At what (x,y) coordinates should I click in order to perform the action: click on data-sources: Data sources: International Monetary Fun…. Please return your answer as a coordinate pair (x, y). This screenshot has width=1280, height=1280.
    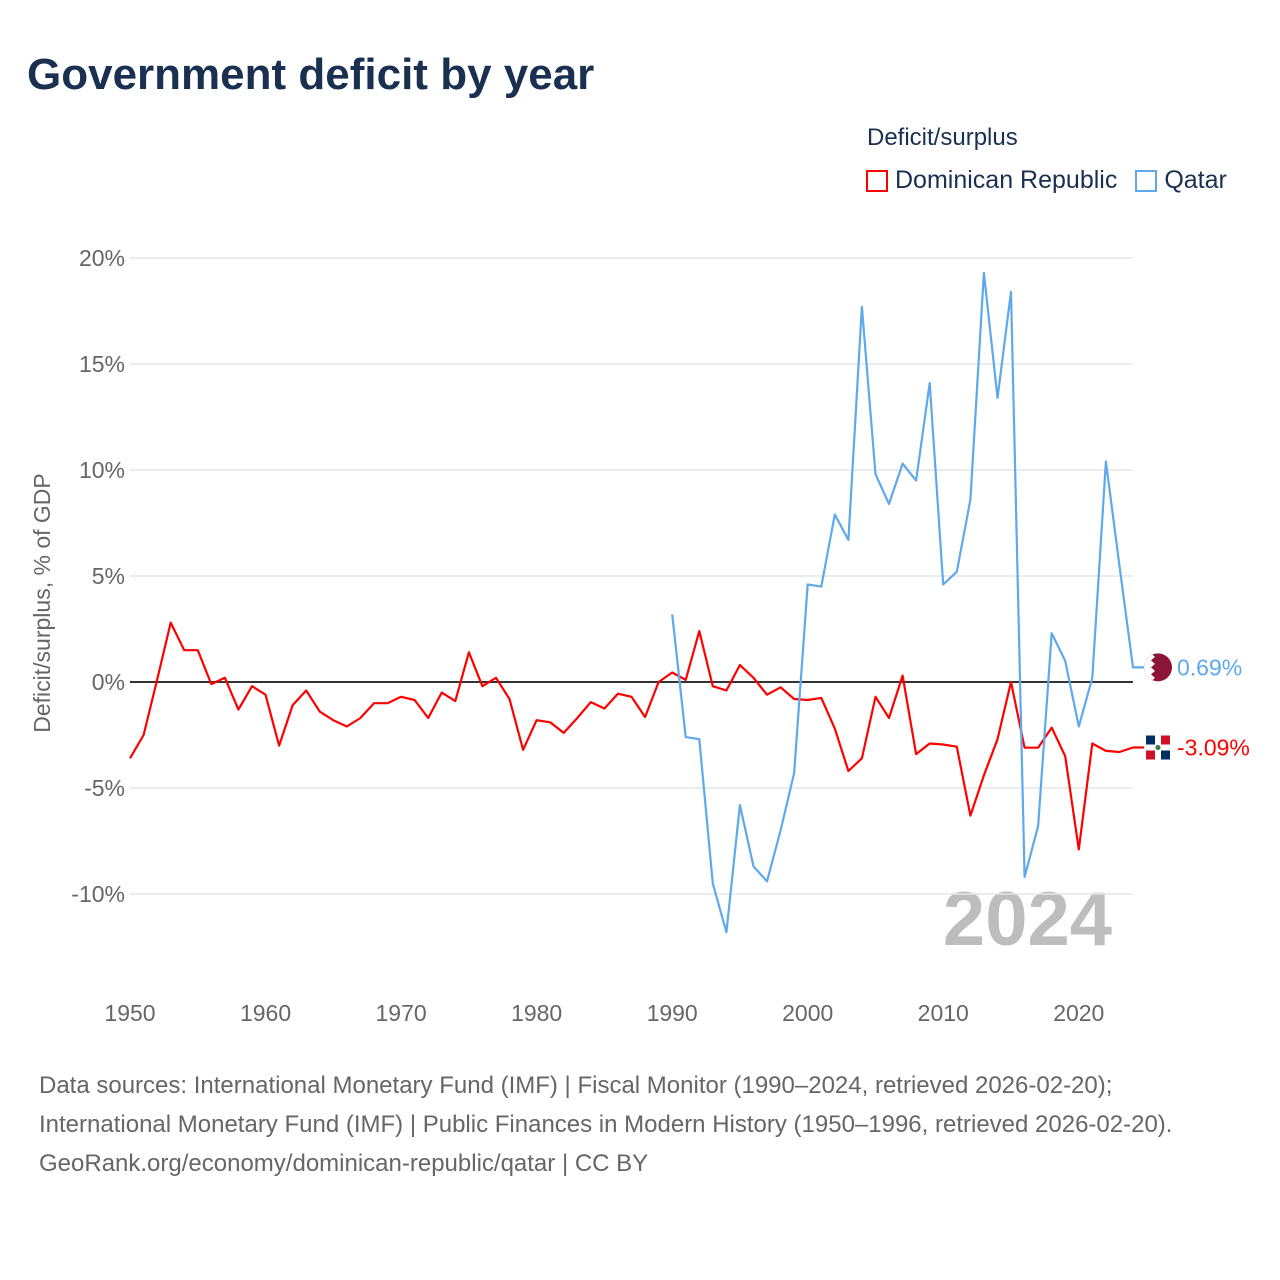
    Looking at the image, I should click on (606, 1105).